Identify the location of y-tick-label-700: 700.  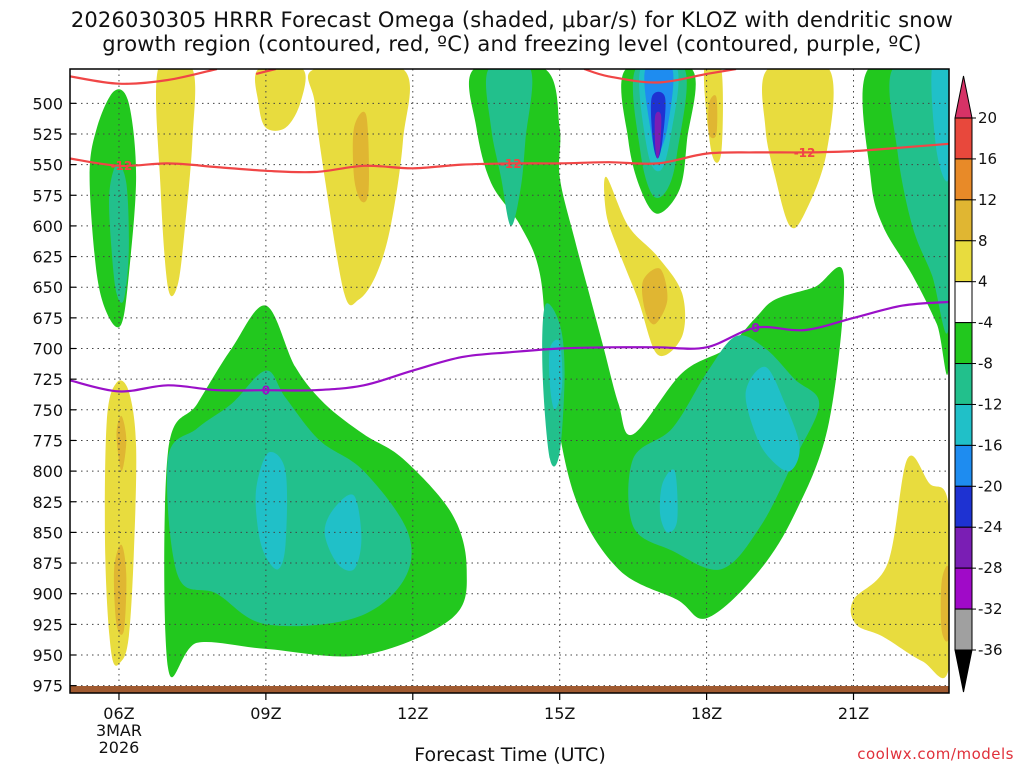
(47, 349).